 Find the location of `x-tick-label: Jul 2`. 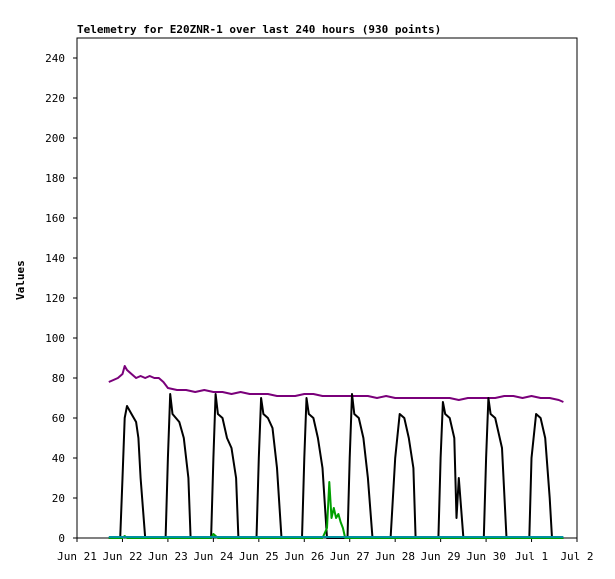

x-tick-label: Jul 2 is located at coordinates (576, 556).